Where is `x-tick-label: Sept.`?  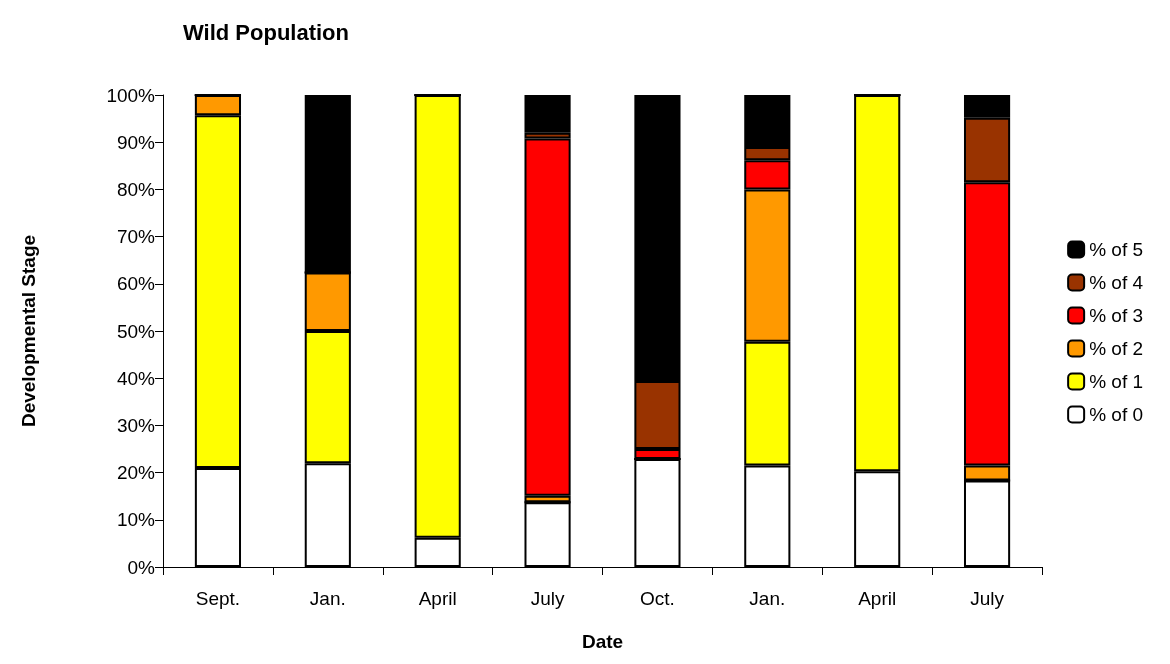
x-tick-label: Sept. is located at coordinates (218, 598).